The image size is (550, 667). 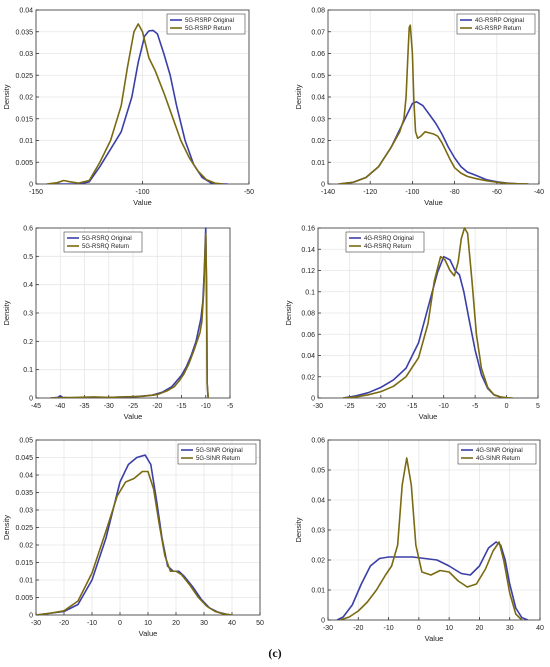 What do you see at coordinates (36, 192) in the screenshot?
I see `x-tick-label: -150` at bounding box center [36, 192].